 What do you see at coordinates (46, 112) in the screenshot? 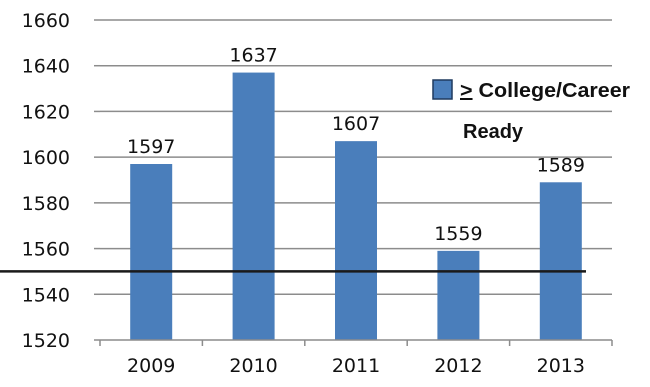
I see `y-tick-label: 1620` at bounding box center [46, 112].